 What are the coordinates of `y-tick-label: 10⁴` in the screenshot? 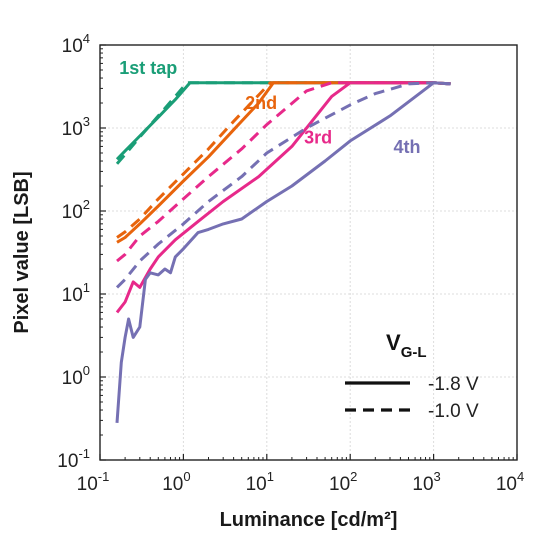 It's located at (76, 44).